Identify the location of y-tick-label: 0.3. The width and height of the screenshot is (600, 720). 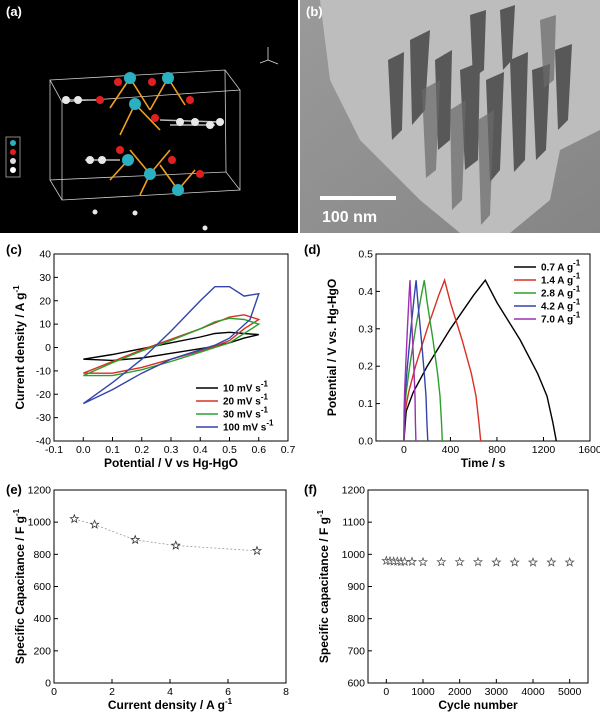
(365, 329).